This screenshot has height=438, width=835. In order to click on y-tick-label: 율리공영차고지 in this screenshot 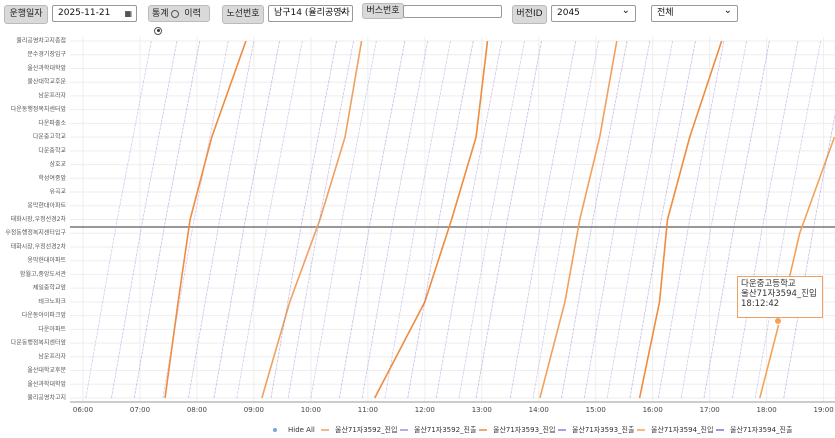, I will do `click(46, 398)`.